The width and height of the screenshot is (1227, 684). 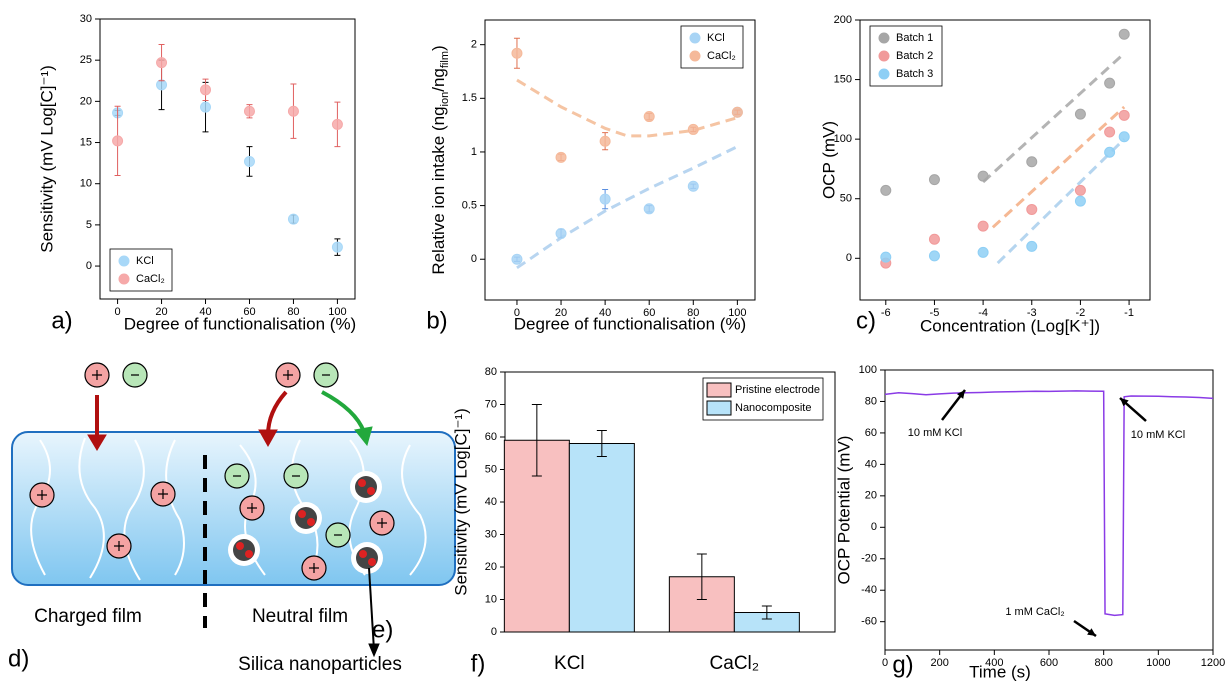 I want to click on panel-label: d), so click(x=18, y=658).